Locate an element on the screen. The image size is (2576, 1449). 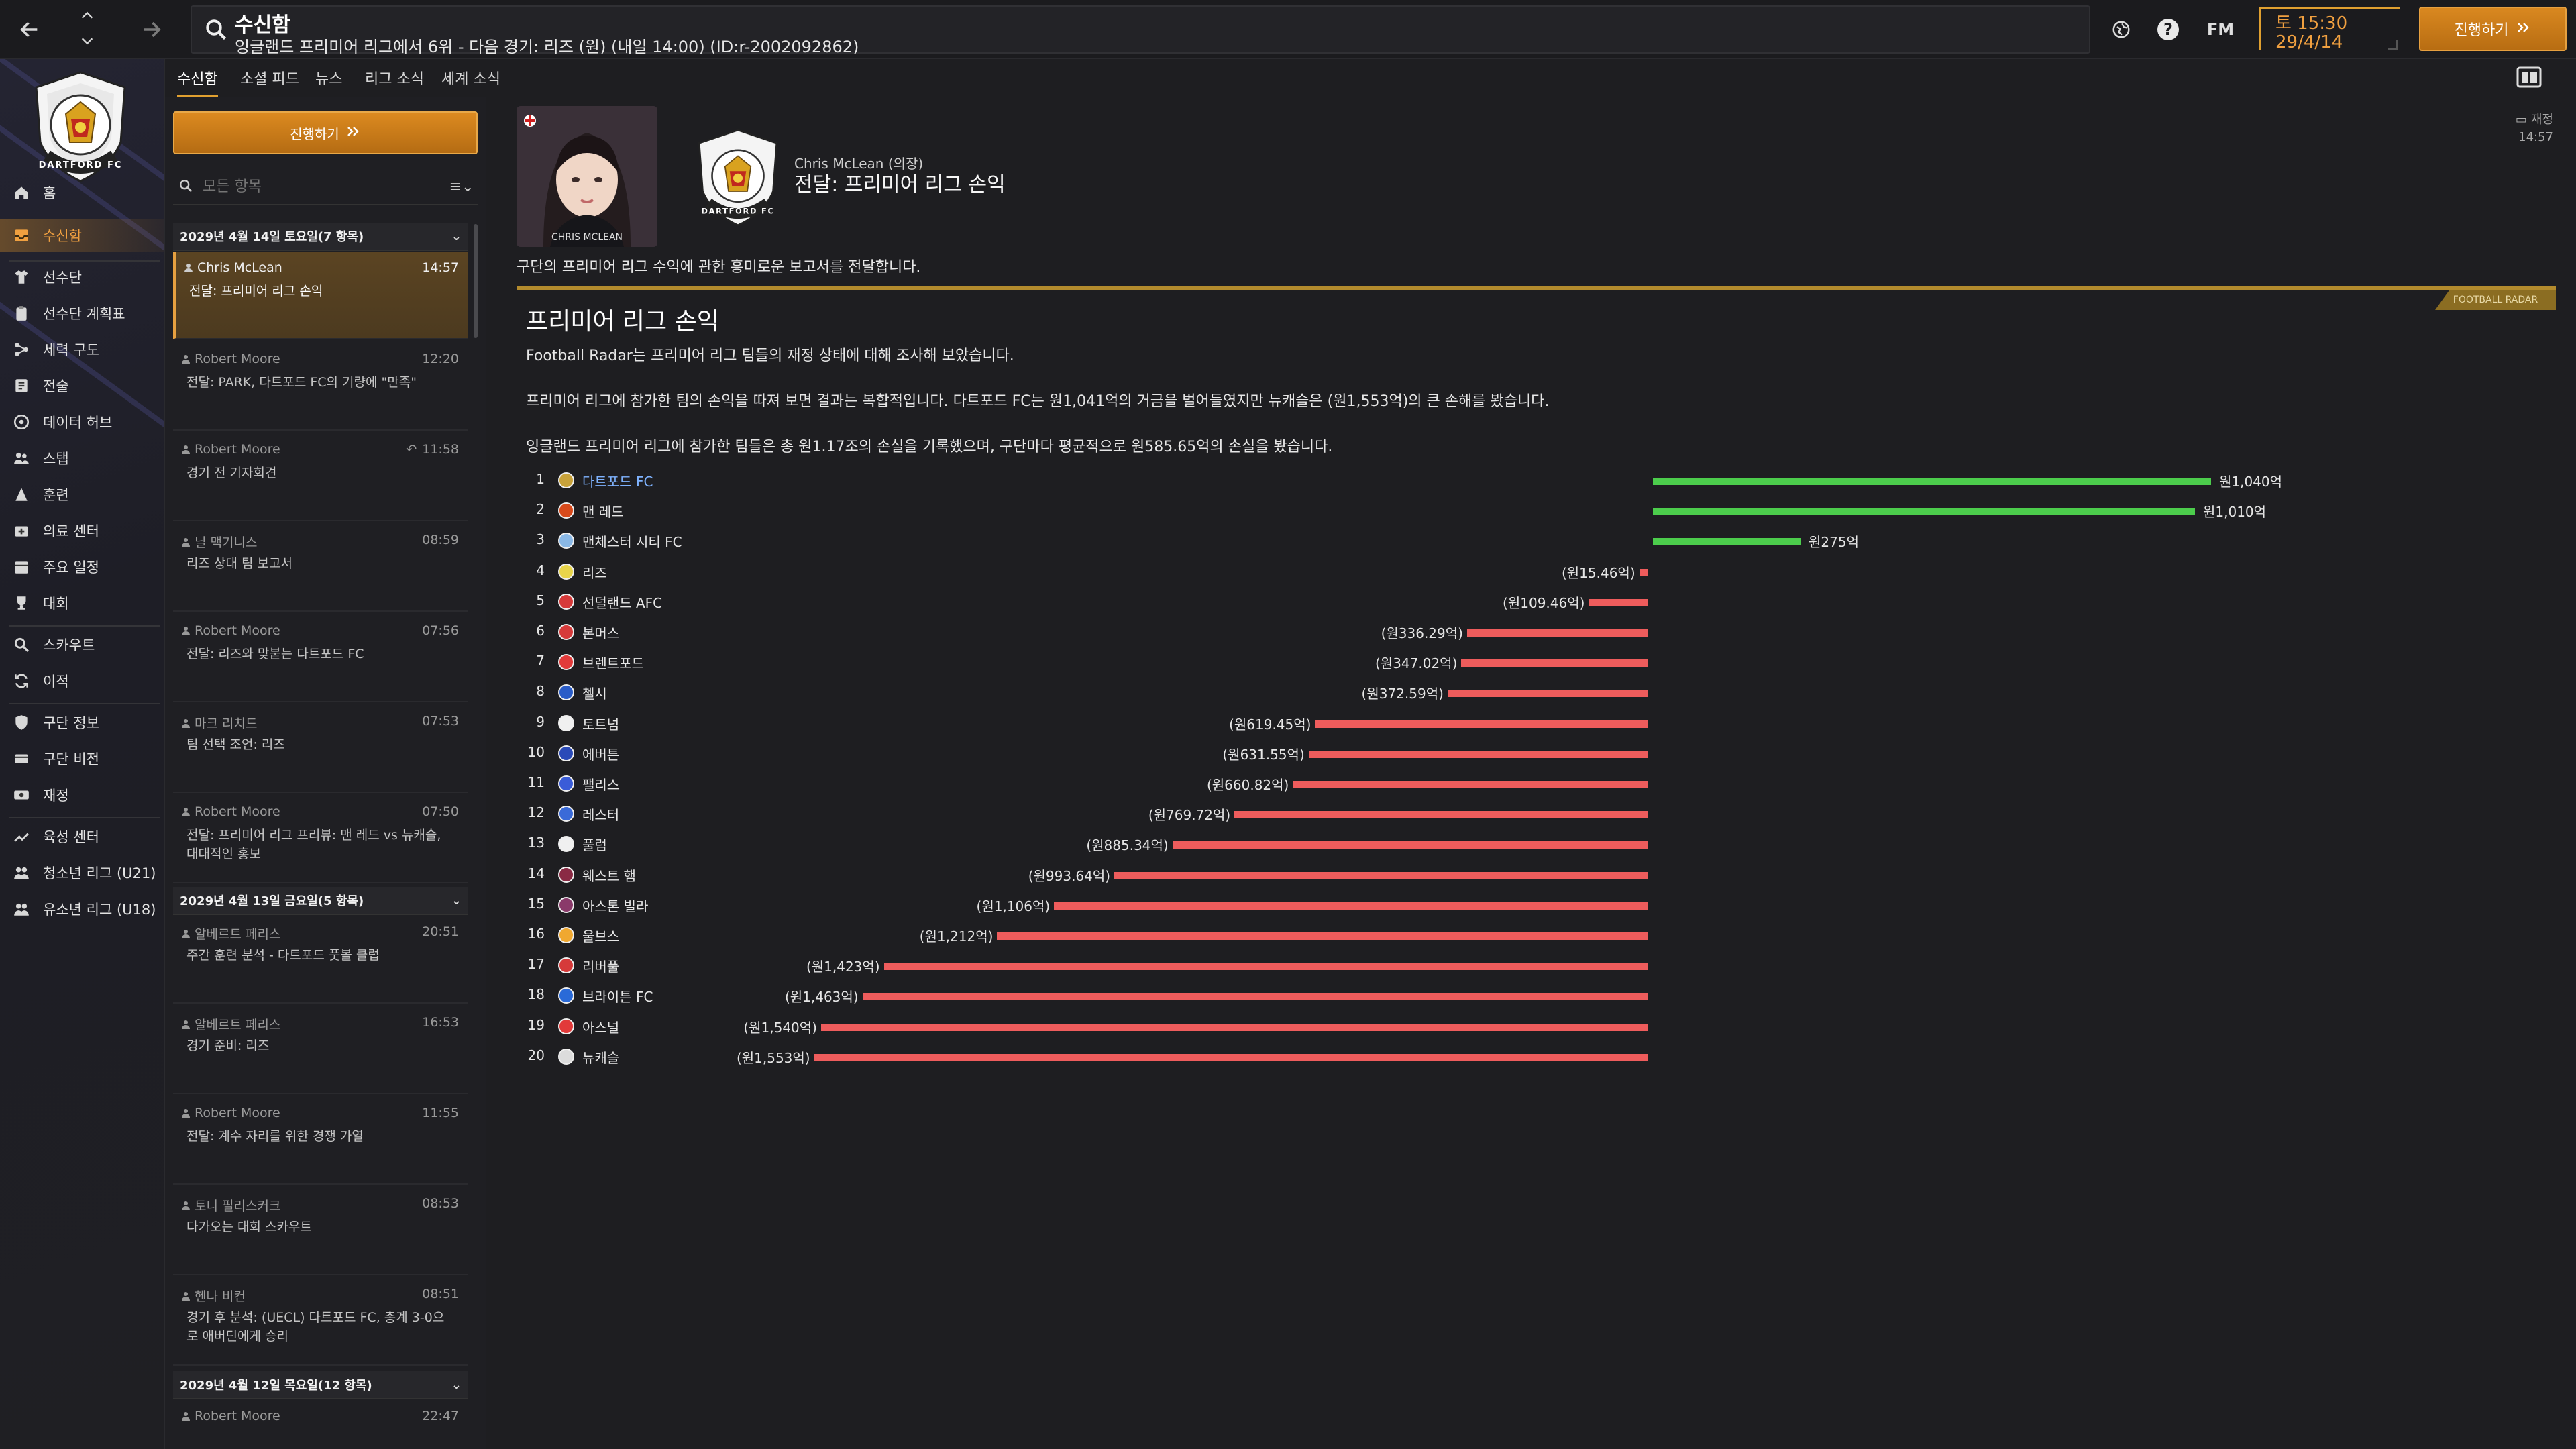
sidebar-item-training: 훈련 is located at coordinates (82, 494).